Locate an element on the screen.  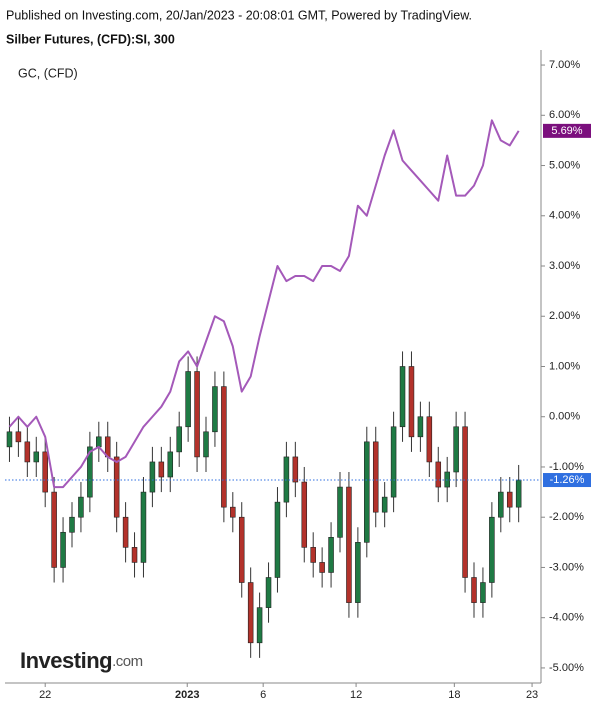
logo-brand: Investing is located at coordinates (66, 660).